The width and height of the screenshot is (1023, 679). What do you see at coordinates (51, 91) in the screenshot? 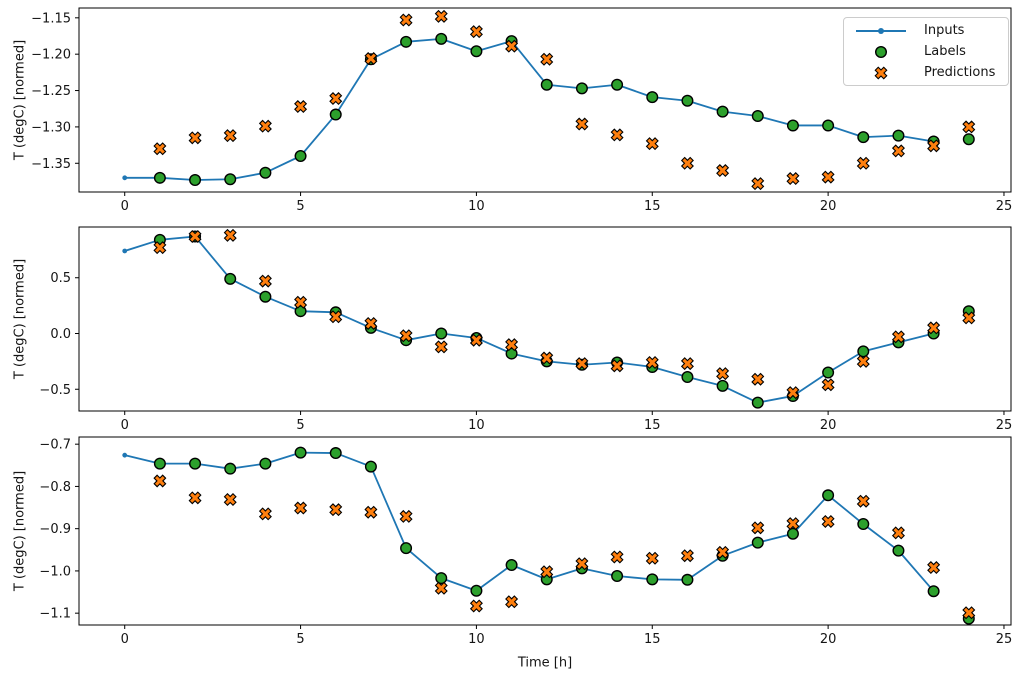
I see `y-tick-label: −1.25` at bounding box center [51, 91].